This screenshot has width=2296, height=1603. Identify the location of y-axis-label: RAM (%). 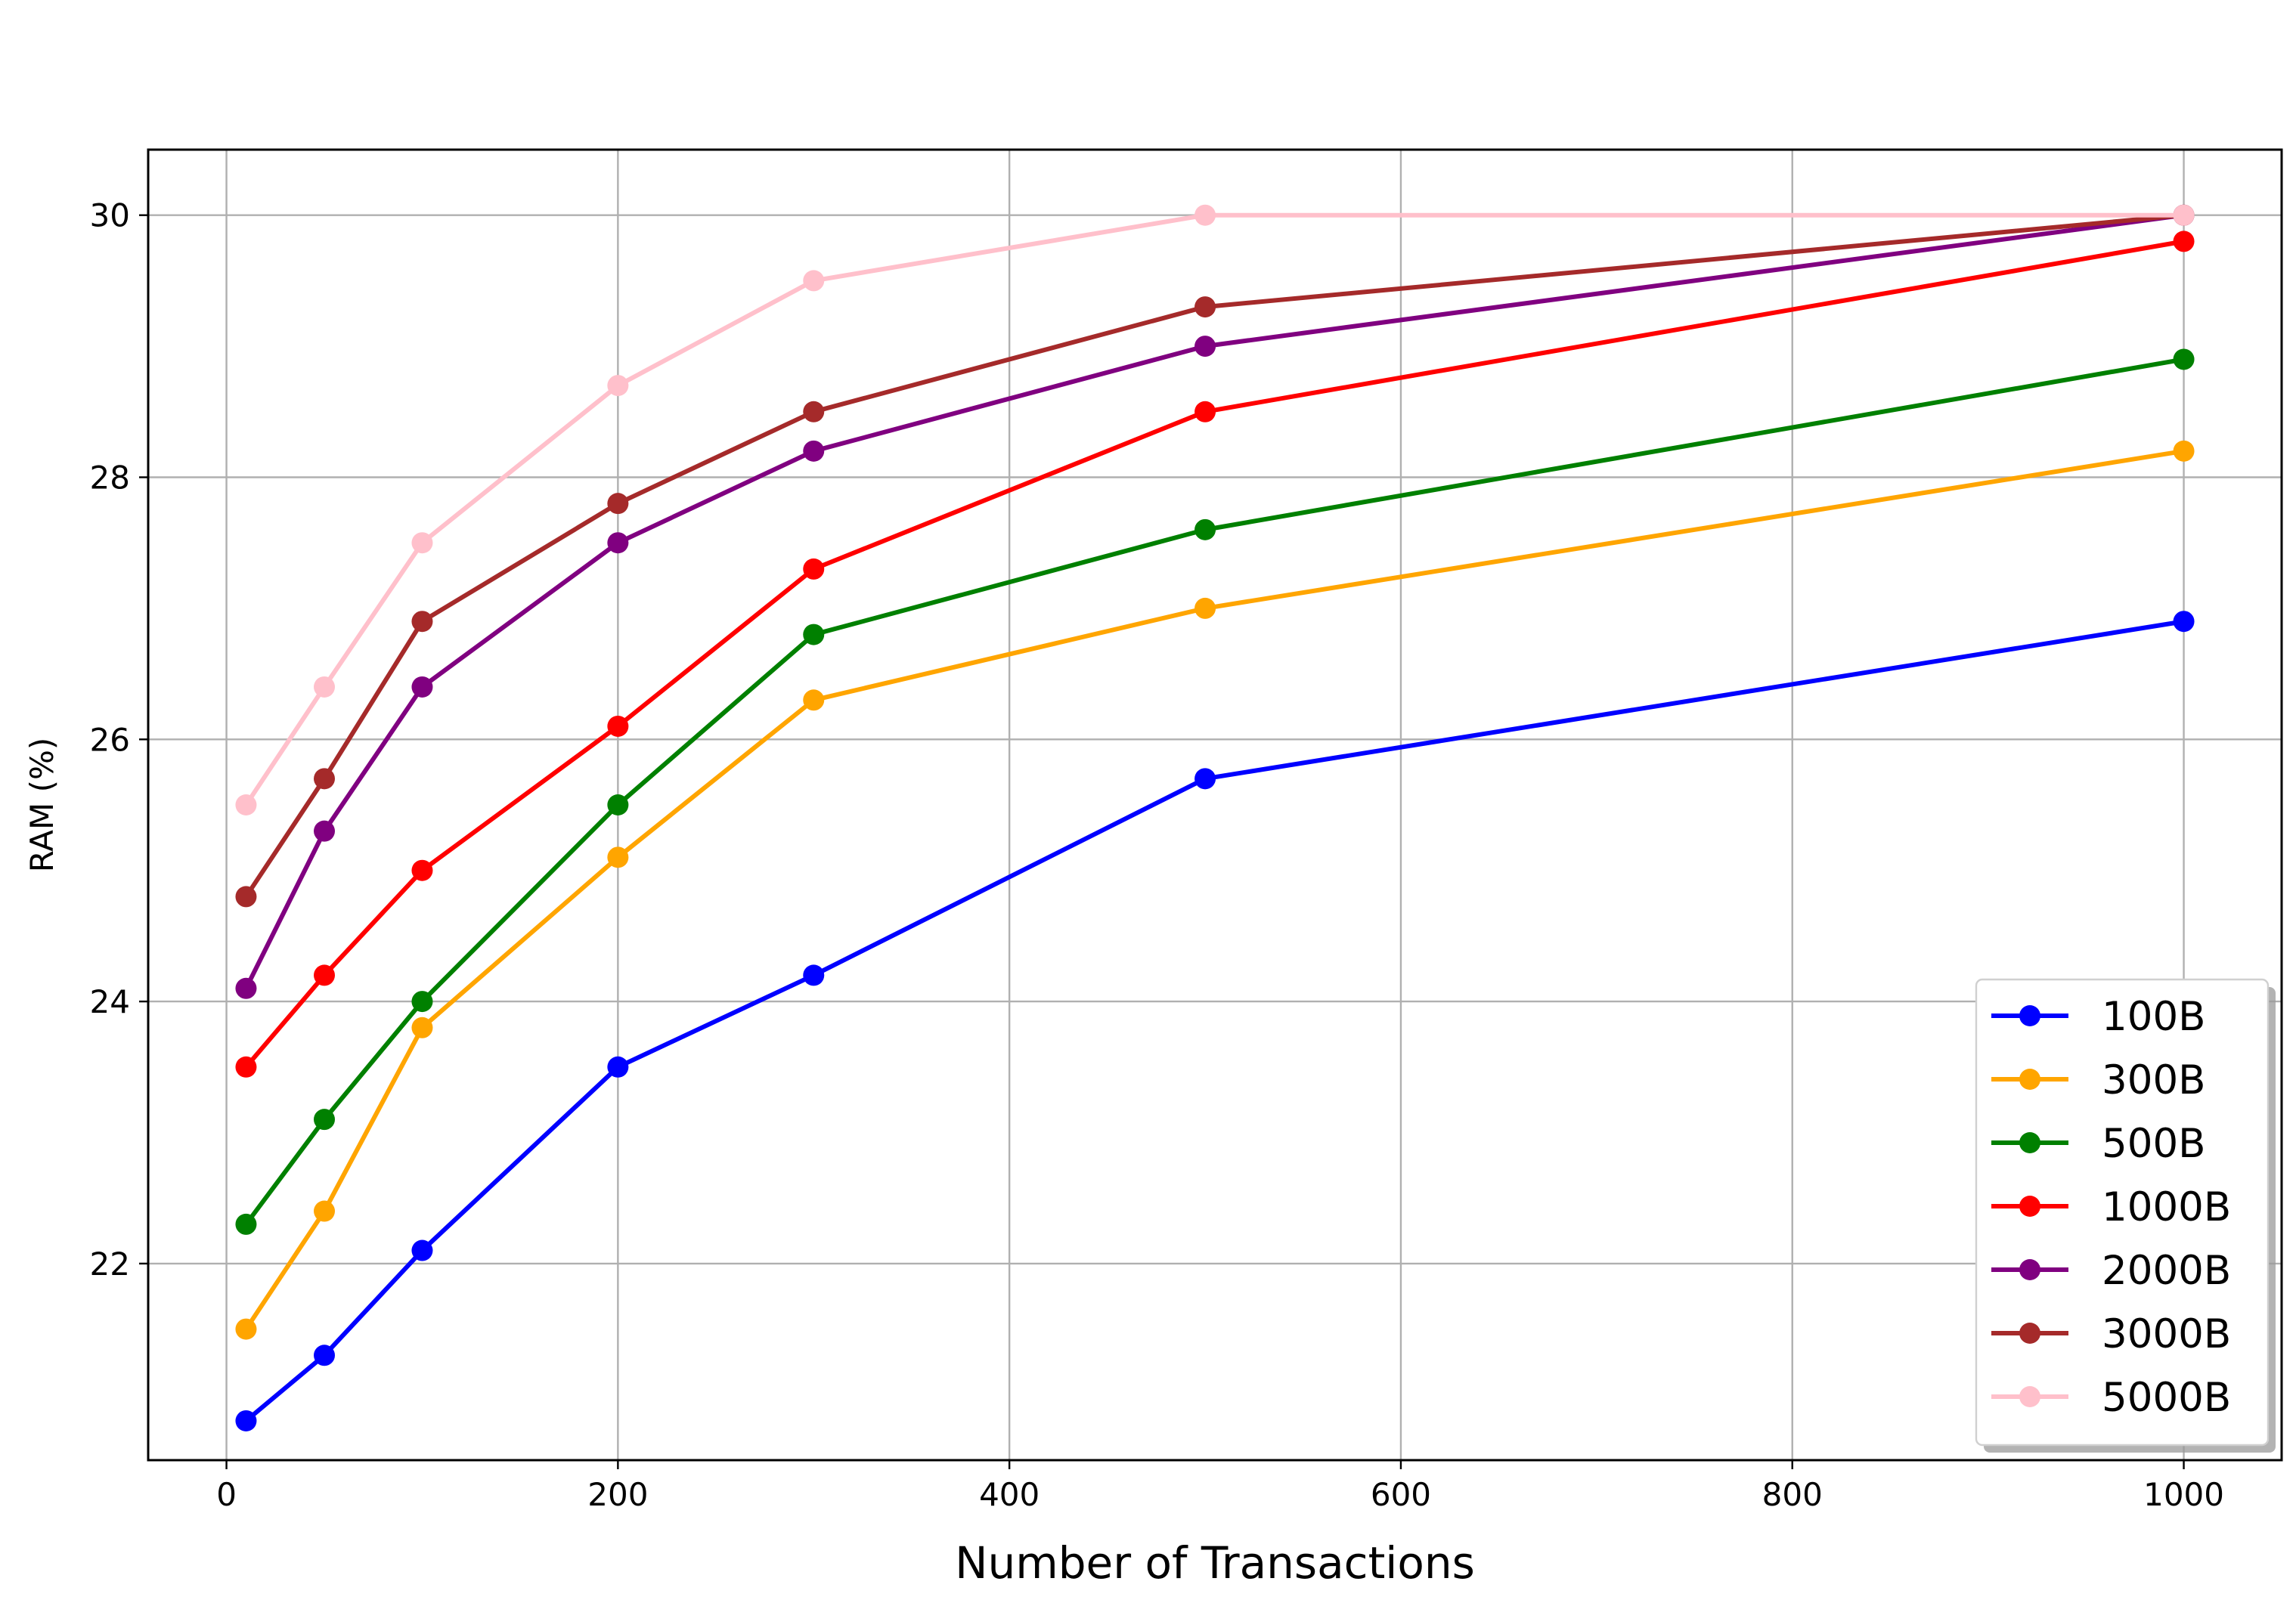
(41, 805).